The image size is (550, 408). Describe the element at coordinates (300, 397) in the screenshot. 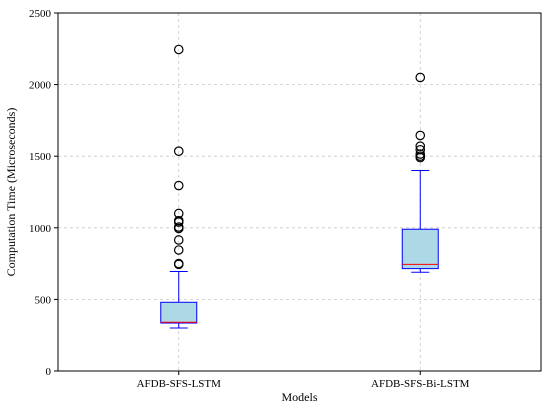

I see `x-axis-label: Models` at that location.